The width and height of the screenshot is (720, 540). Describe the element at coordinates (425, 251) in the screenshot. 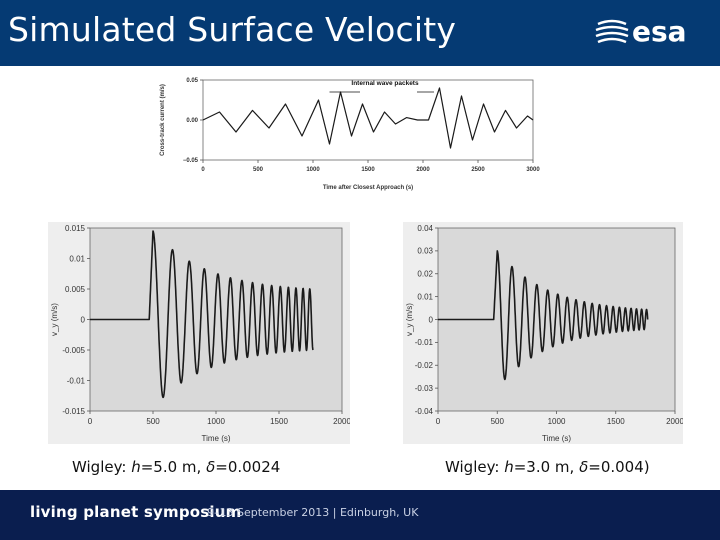

I see `y-tick-label: 0.03` at that location.